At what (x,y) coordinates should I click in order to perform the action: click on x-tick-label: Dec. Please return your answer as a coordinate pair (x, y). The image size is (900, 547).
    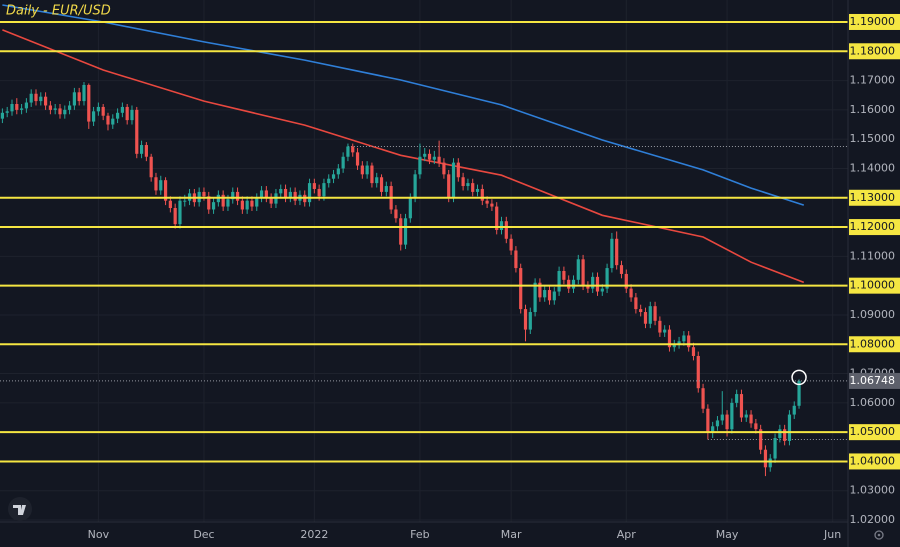
    Looking at the image, I should click on (203, 534).